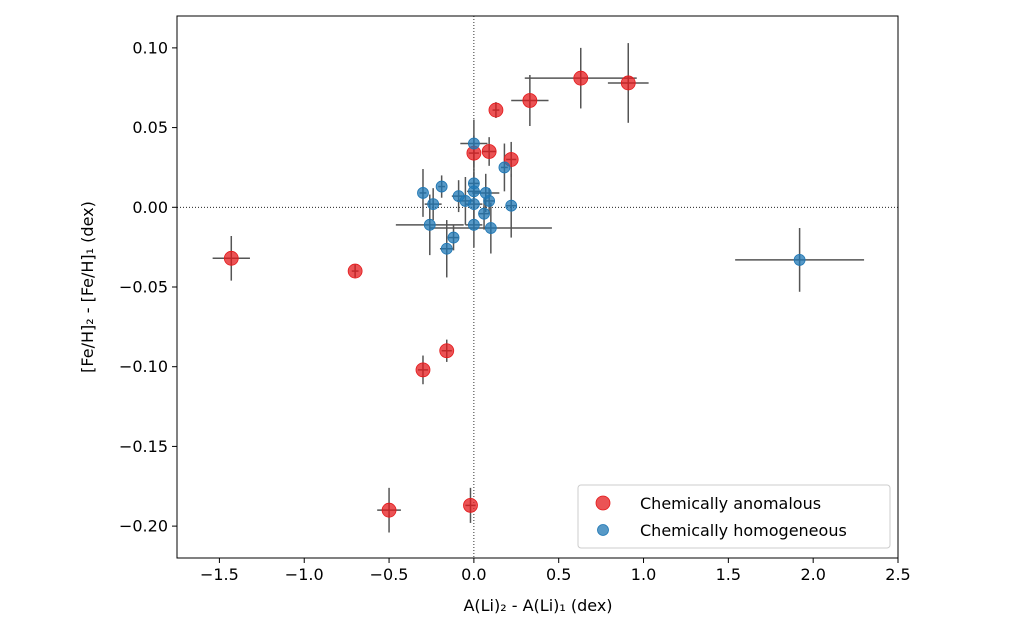 The image size is (1024, 620). I want to click on y-tick-label: −0.20, so click(143, 526).